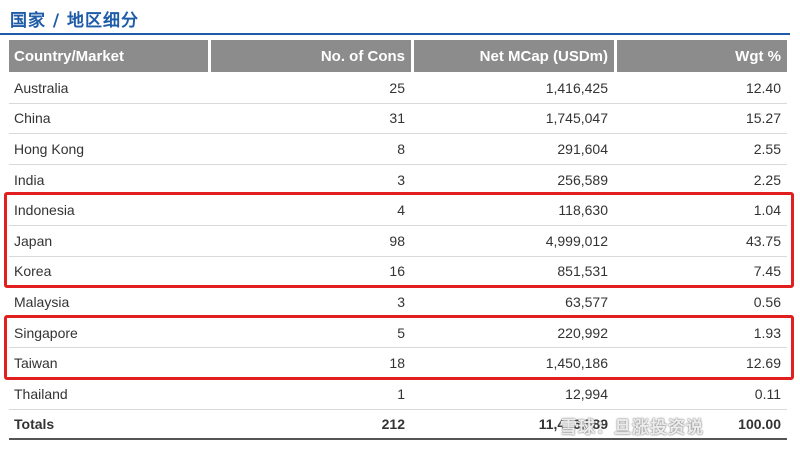  I want to click on cons-cell: 25, so click(397, 87).